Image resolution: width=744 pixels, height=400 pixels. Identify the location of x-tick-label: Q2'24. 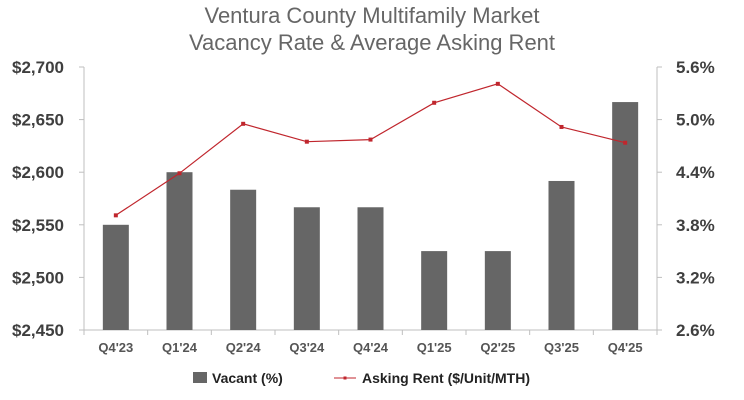
(244, 347).